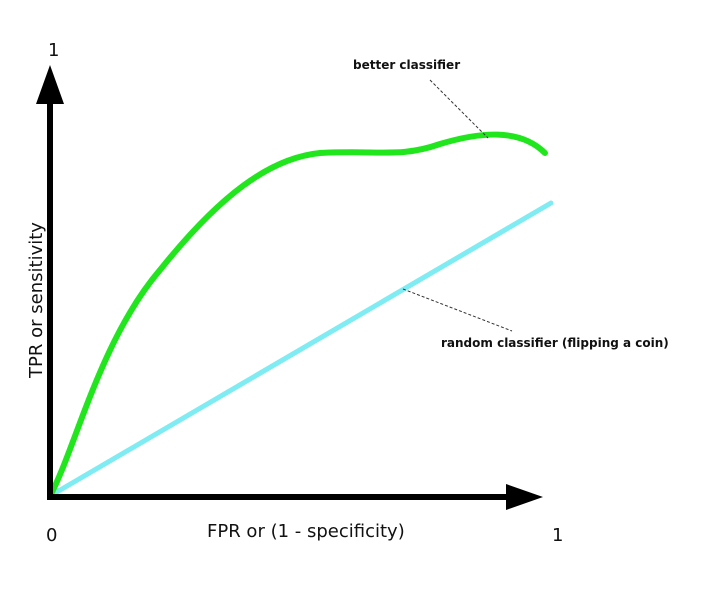 This screenshot has width=723, height=594. I want to click on y-max-label: 1, so click(53, 50).